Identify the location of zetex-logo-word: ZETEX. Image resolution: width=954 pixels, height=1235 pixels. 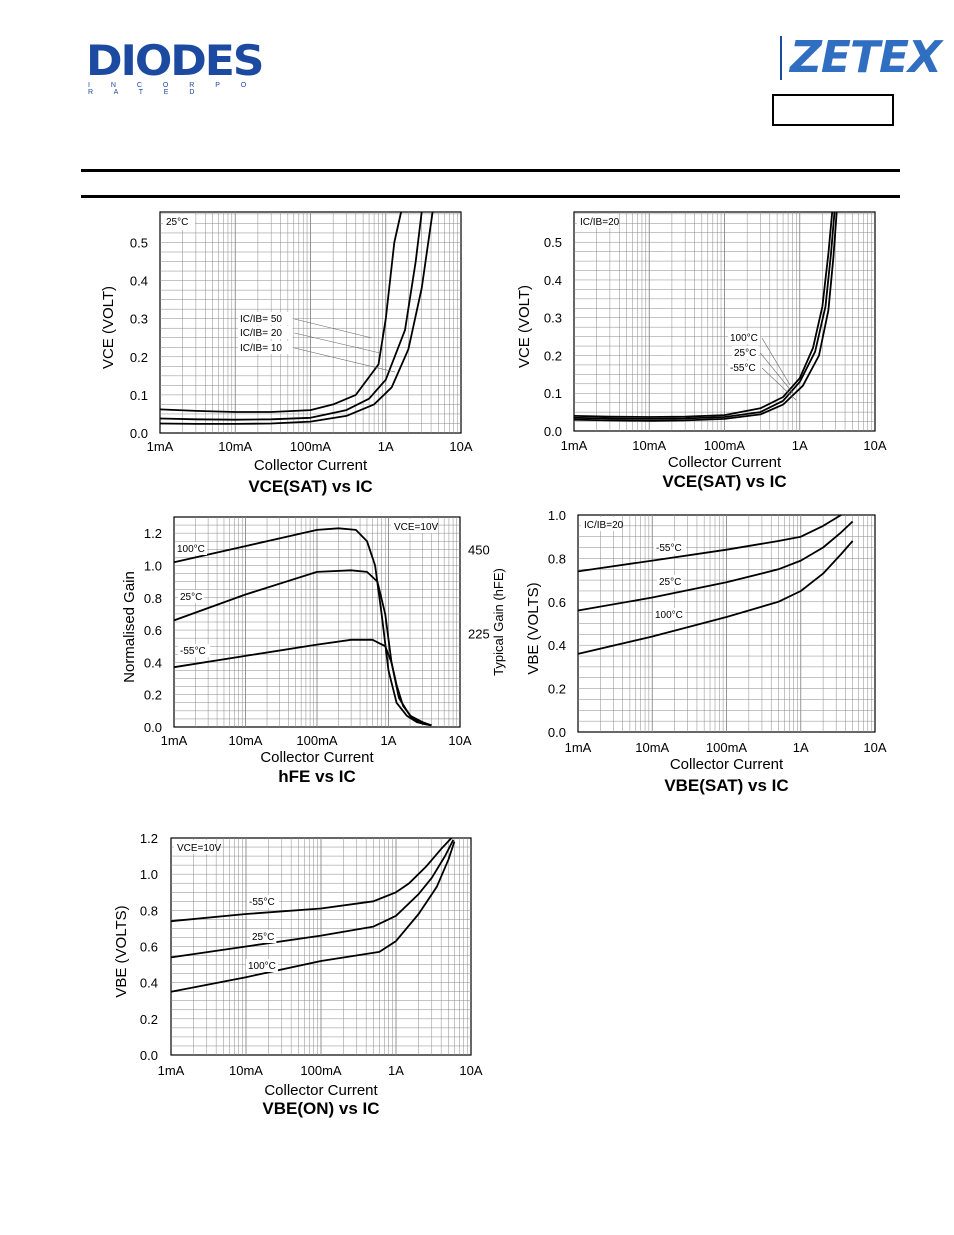
(866, 57).